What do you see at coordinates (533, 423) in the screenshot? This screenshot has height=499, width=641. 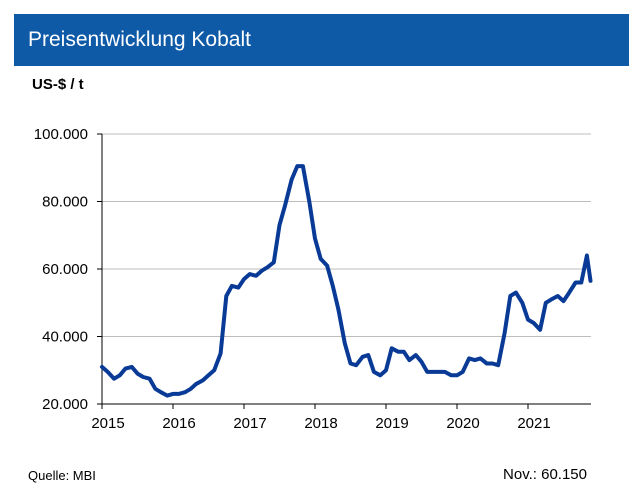 I see `x-tick-label: 2021` at bounding box center [533, 423].